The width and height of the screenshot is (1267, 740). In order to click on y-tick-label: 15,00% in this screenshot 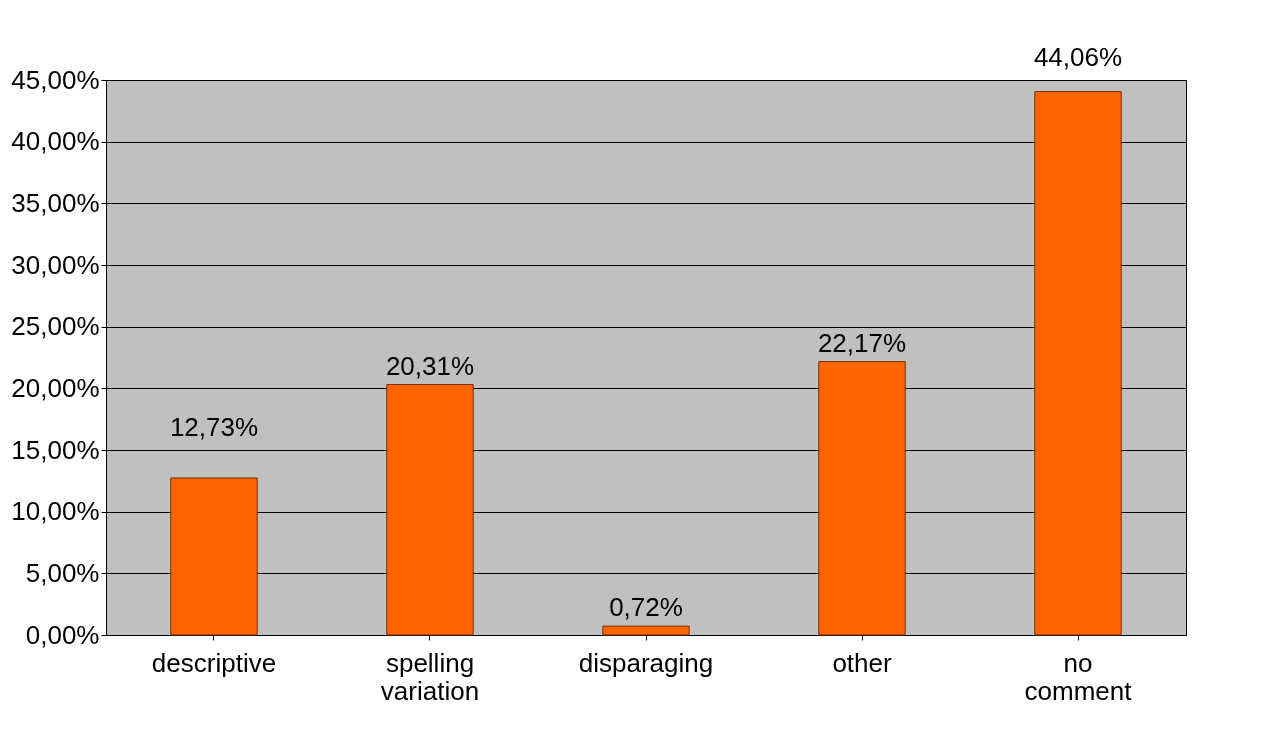, I will do `click(55, 449)`.